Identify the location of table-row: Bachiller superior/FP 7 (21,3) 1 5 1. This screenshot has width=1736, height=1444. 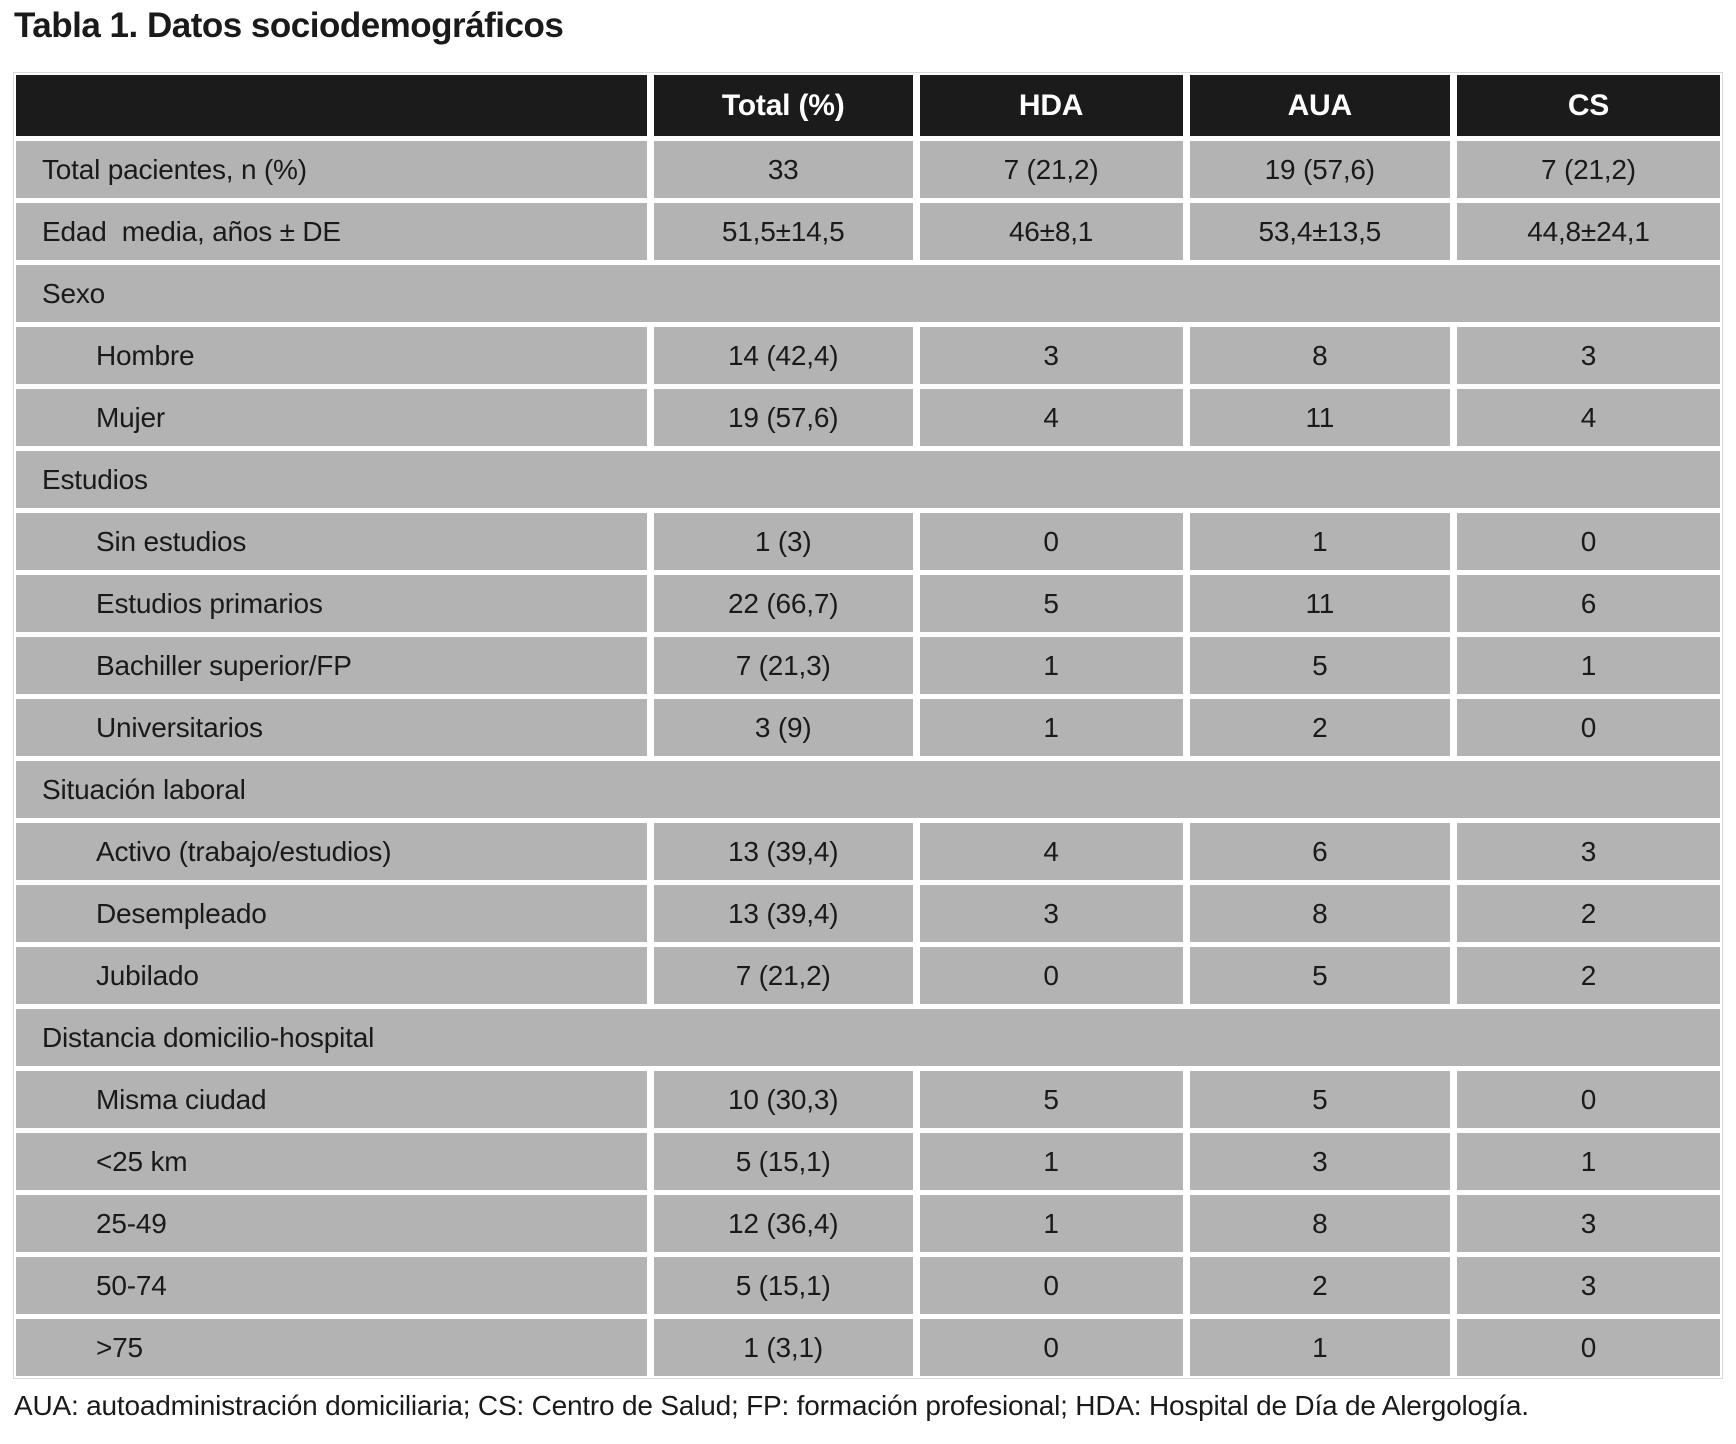
(868, 665).